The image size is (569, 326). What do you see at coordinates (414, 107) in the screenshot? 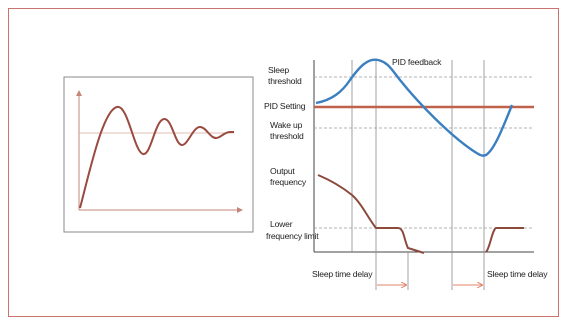
I see `pid-feedback-curve` at bounding box center [414, 107].